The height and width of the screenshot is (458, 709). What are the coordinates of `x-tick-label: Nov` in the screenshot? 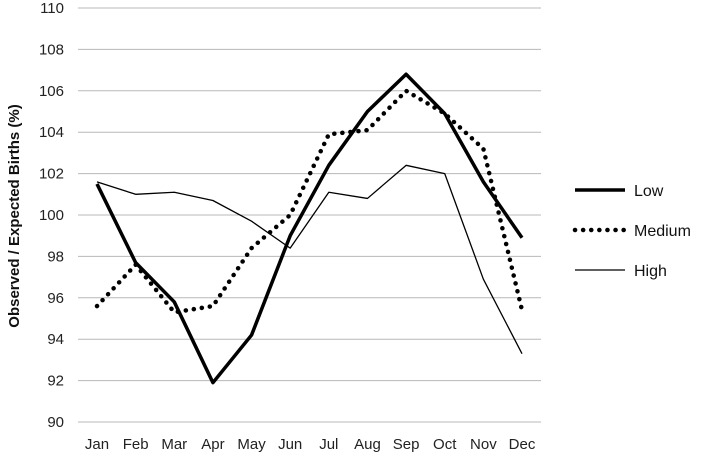 It's located at (483, 444).